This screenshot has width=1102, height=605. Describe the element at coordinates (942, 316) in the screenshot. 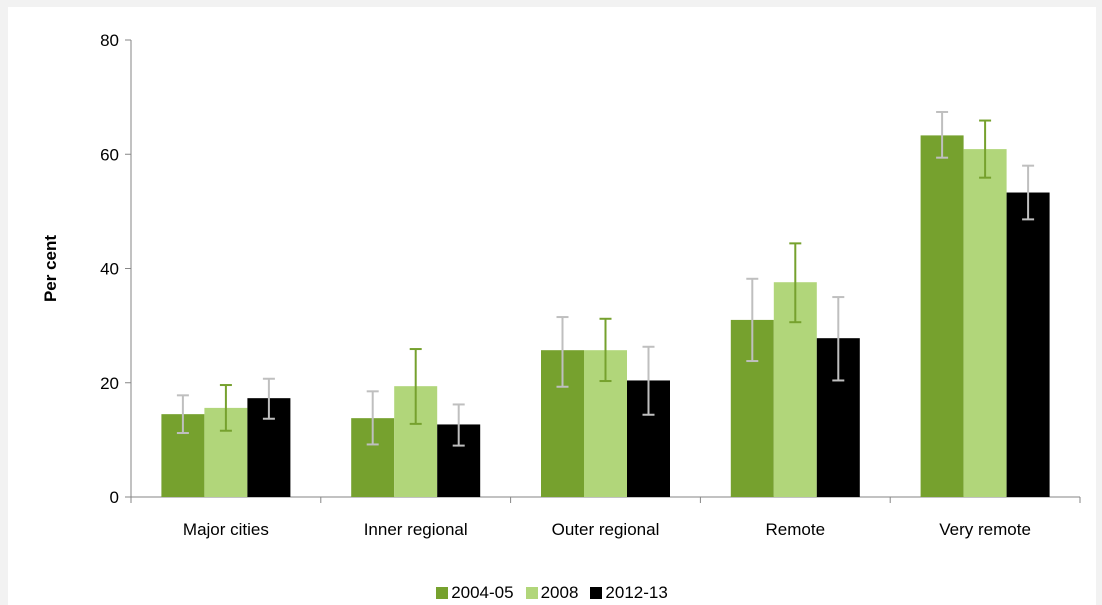

I see `bar-2004-05-very-remote` at that location.